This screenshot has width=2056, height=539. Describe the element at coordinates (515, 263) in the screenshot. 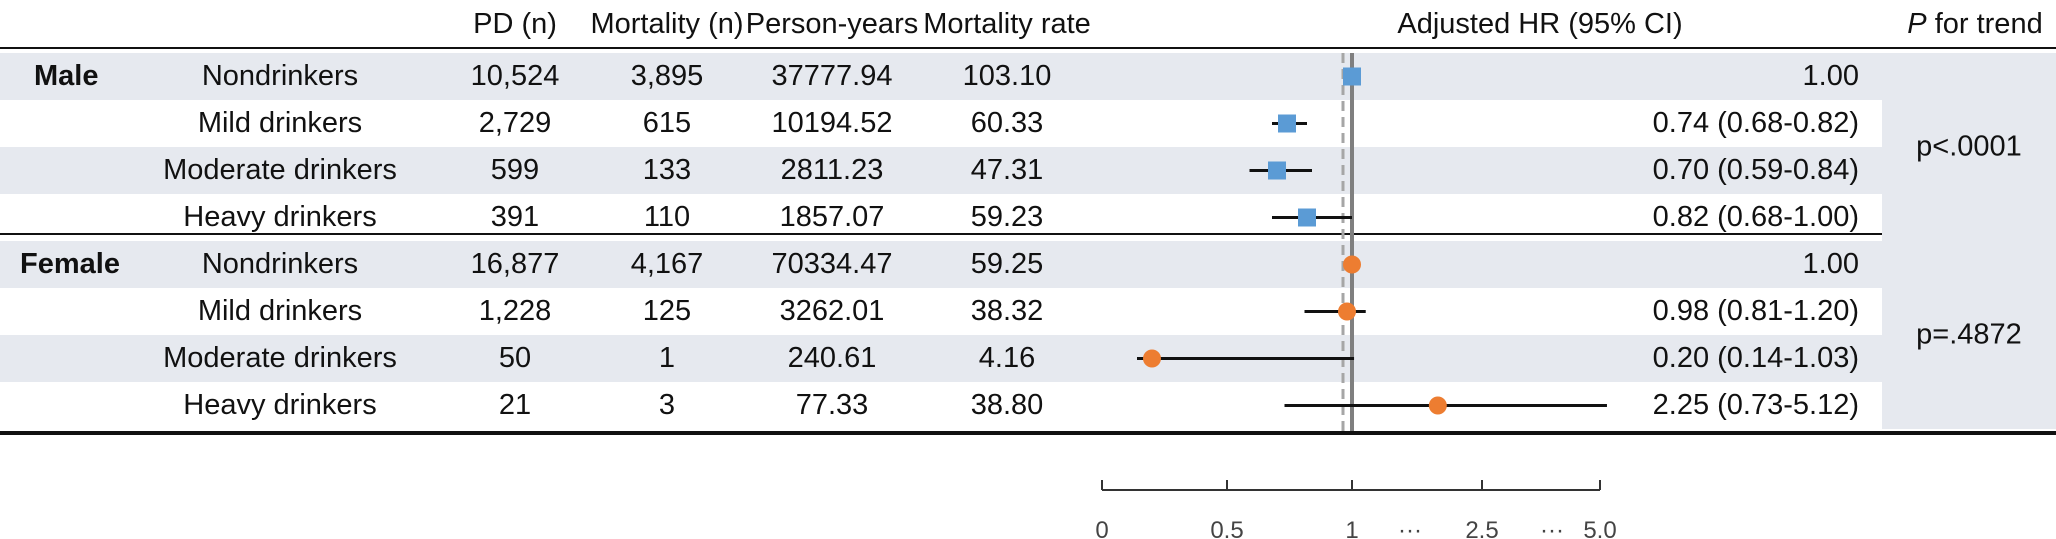

I see `cell-pd: 16,877` at that location.